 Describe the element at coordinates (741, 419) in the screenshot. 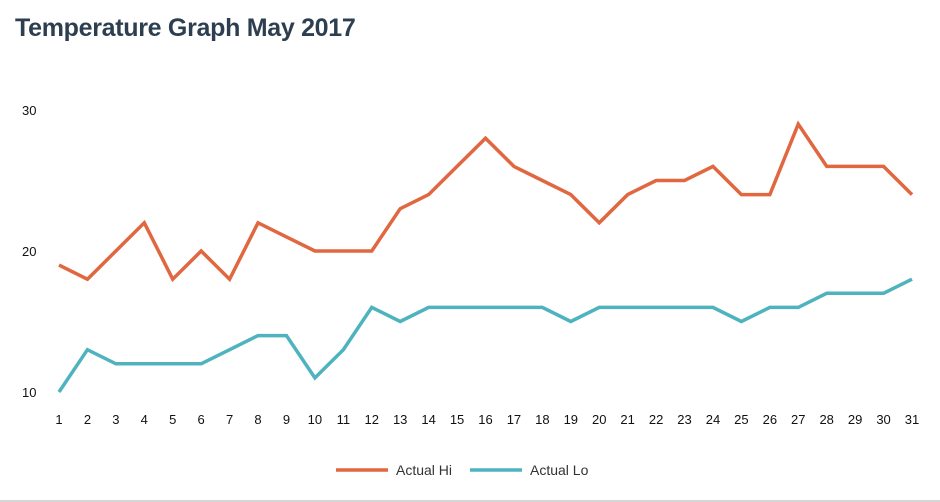

I see `x-tick-label: 25` at that location.